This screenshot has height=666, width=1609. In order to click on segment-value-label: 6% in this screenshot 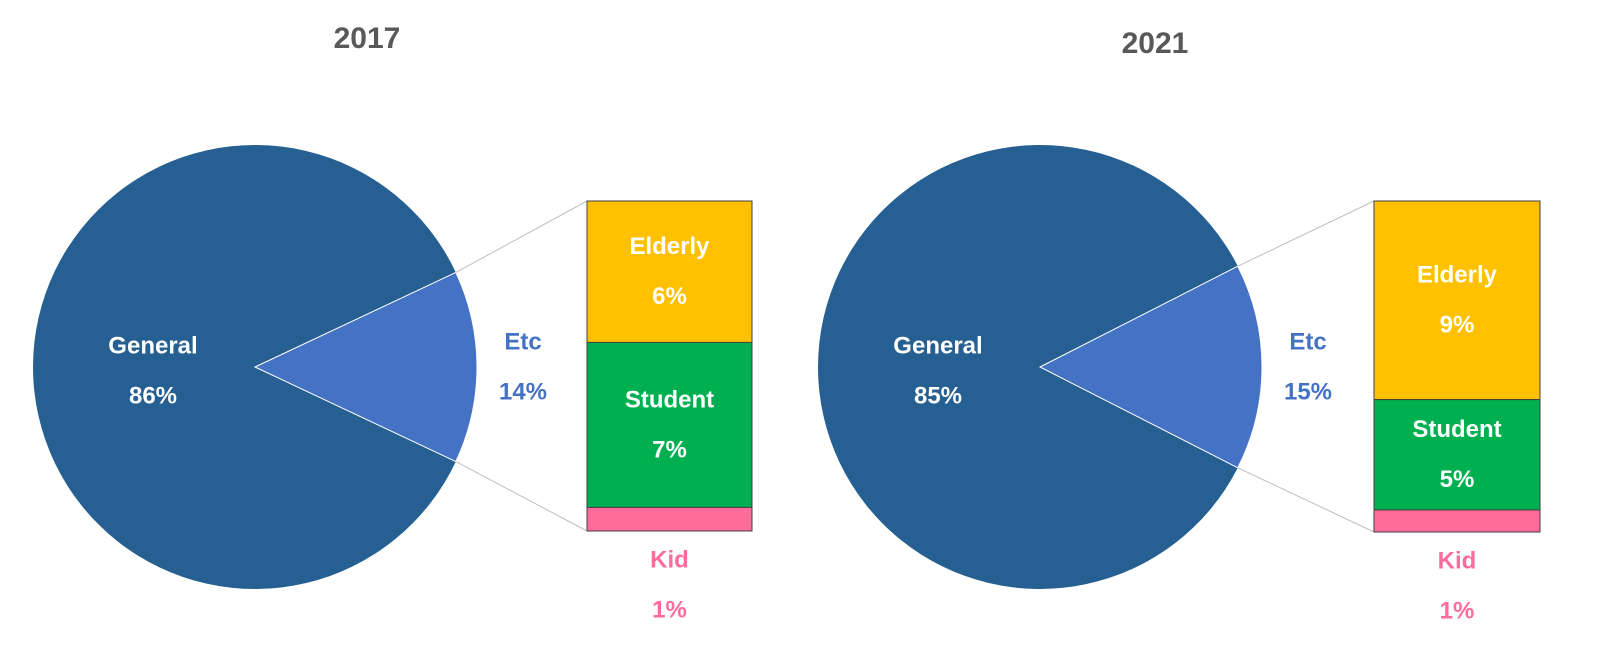, I will do `click(669, 296)`.